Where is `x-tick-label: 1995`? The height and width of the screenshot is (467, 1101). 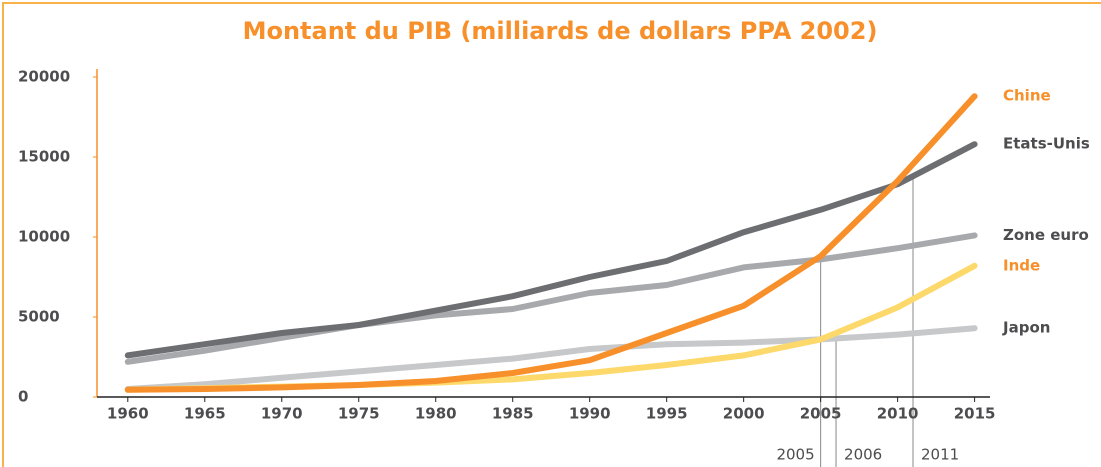 x-tick-label: 1995 is located at coordinates (667, 414).